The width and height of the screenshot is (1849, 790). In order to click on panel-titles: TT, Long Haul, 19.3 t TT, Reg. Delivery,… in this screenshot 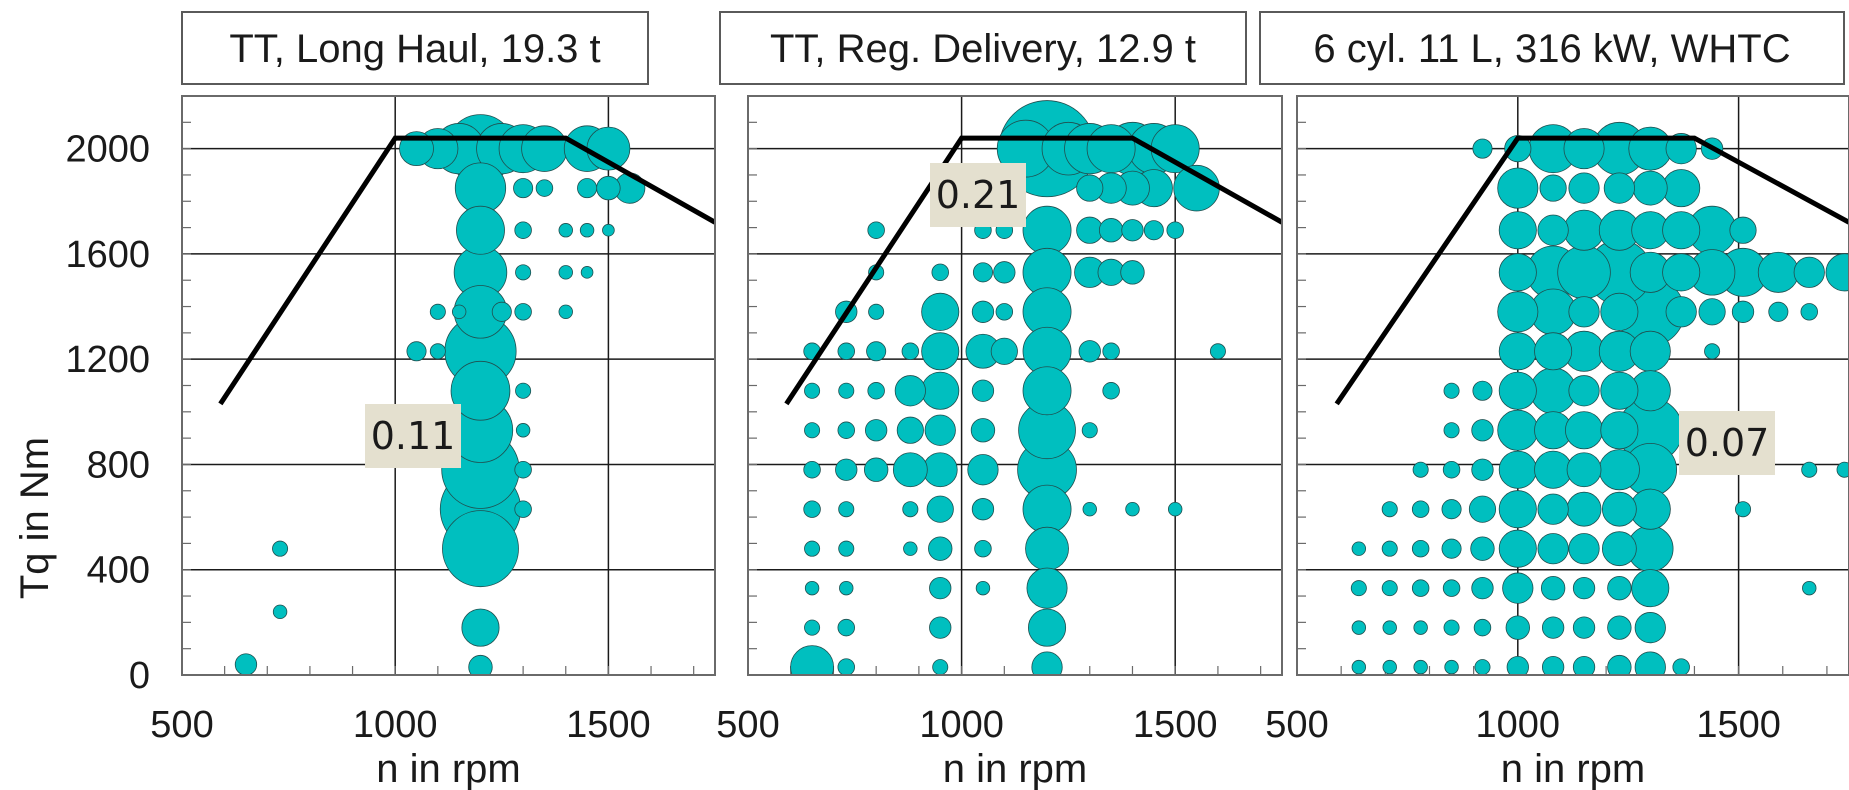, I will do `click(1013, 48)`.